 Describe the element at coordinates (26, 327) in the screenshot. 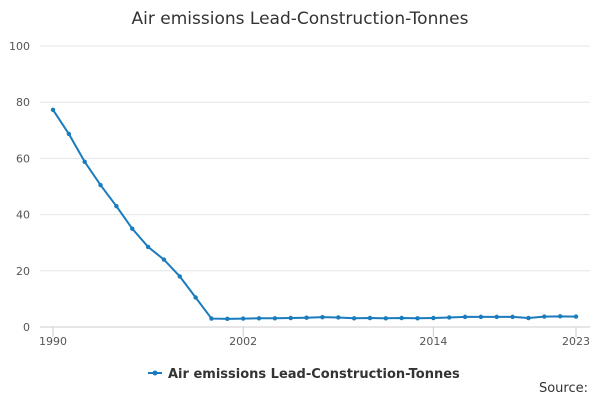

I see `y-tick-label: 0` at that location.